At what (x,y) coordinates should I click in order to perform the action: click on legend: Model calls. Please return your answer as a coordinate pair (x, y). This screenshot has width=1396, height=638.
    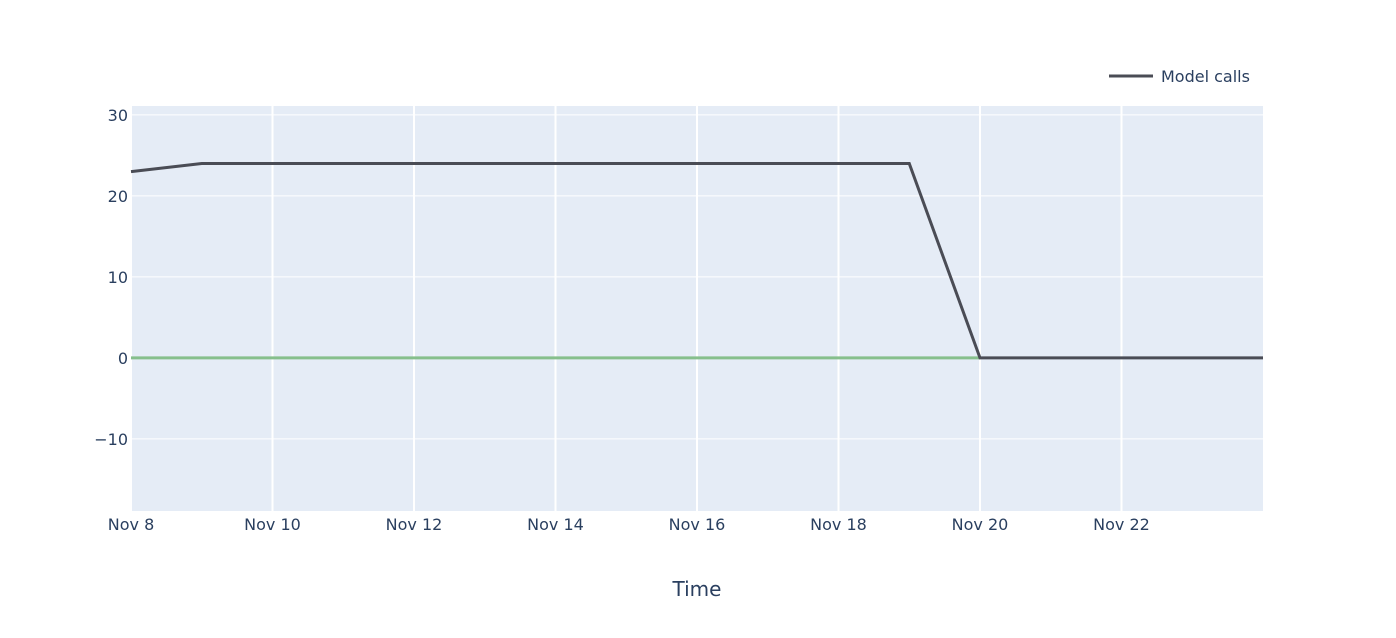
    Looking at the image, I should click on (1179, 76).